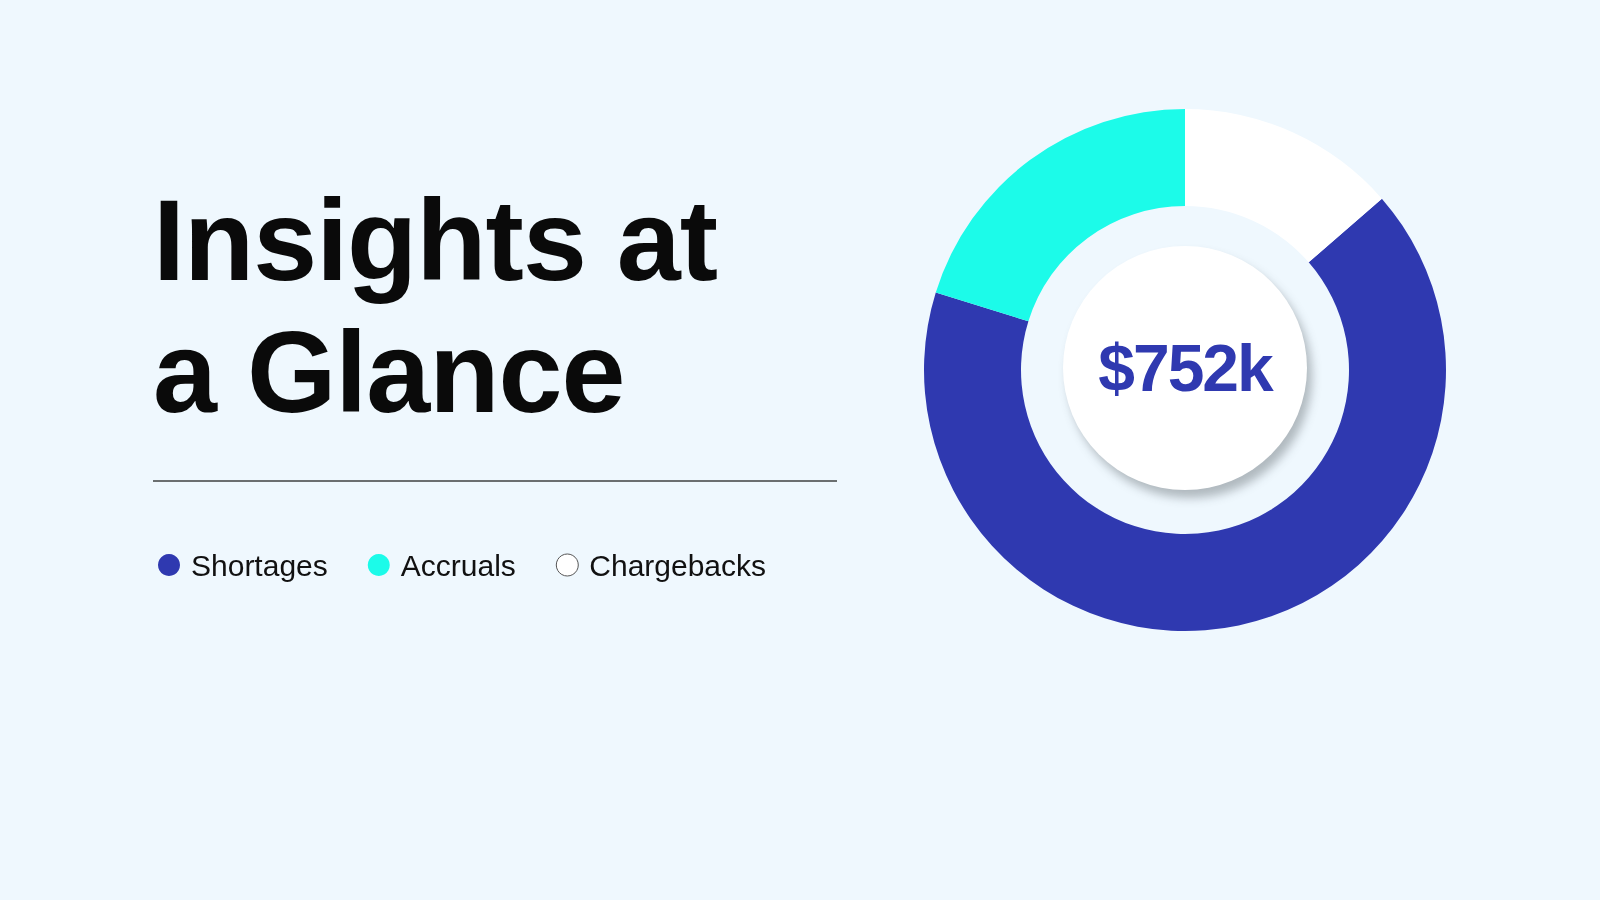 The width and height of the screenshot is (1600, 900). Describe the element at coordinates (1185, 368) in the screenshot. I see `text: $752k` at that location.